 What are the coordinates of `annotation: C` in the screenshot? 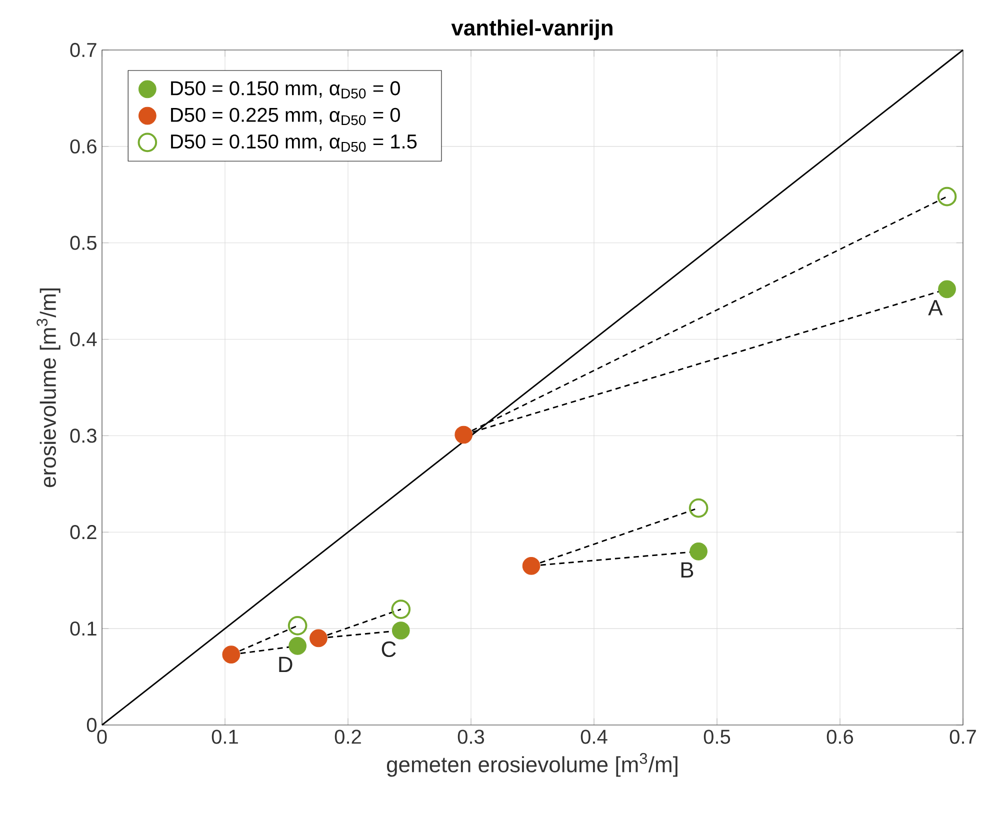 It's located at (389, 649).